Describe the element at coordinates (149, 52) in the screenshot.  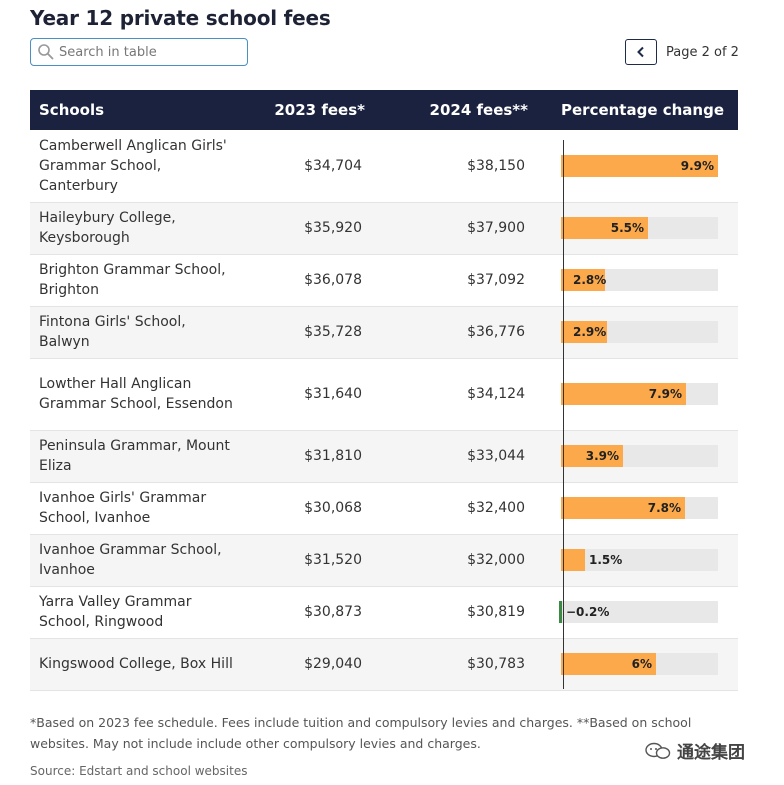
I see `search-input` at that location.